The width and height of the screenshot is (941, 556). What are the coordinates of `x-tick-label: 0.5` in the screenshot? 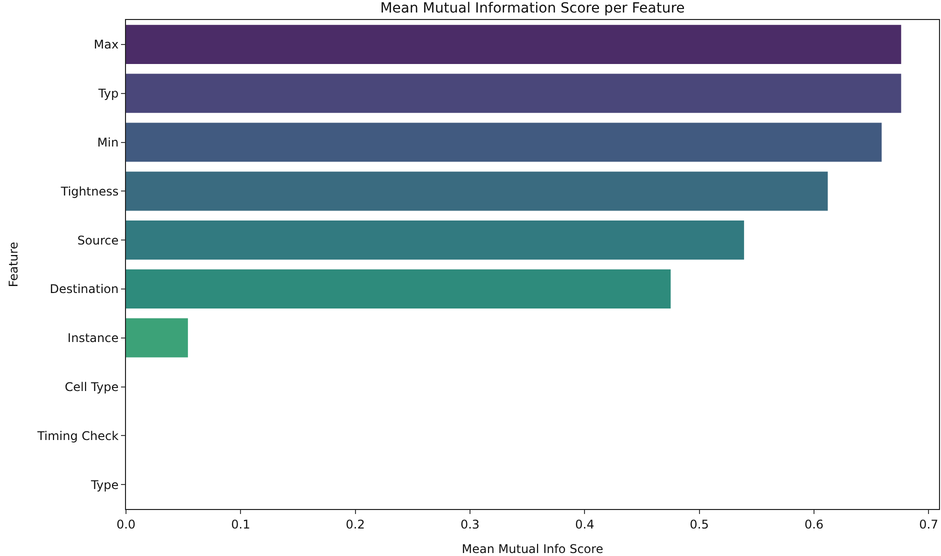 It's located at (699, 524).